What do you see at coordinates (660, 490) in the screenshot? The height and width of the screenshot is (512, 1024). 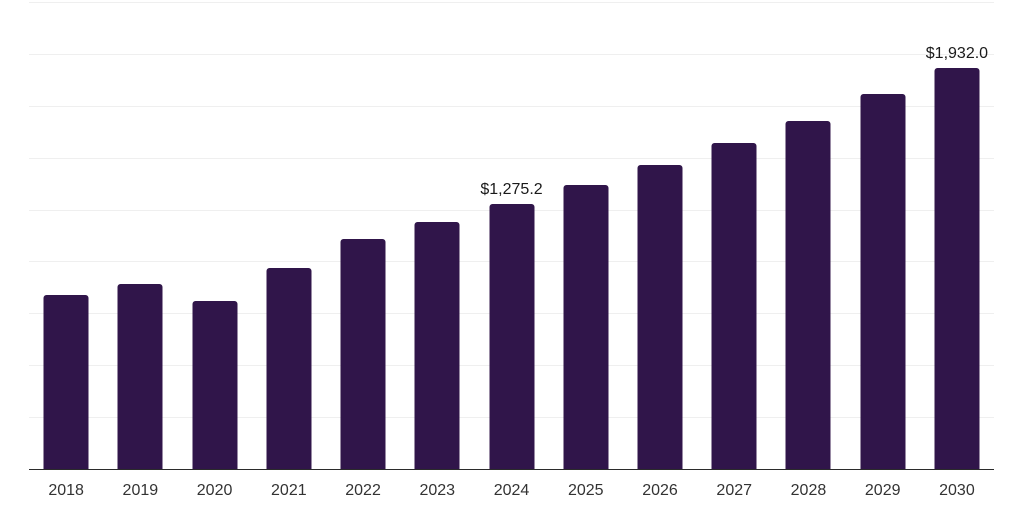 I see `x-tick-2026: 2026` at bounding box center [660, 490].